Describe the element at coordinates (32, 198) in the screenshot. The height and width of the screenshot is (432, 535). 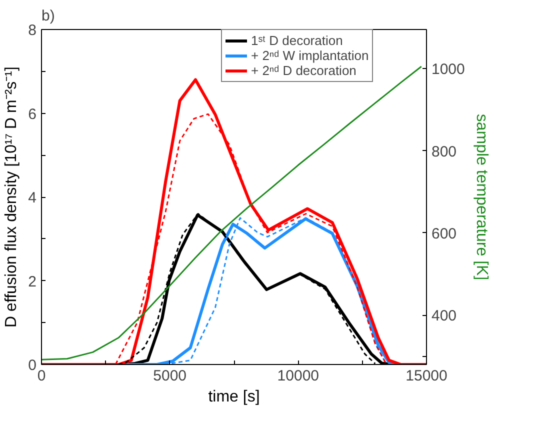
I see `y-tick-label: 4` at that location.